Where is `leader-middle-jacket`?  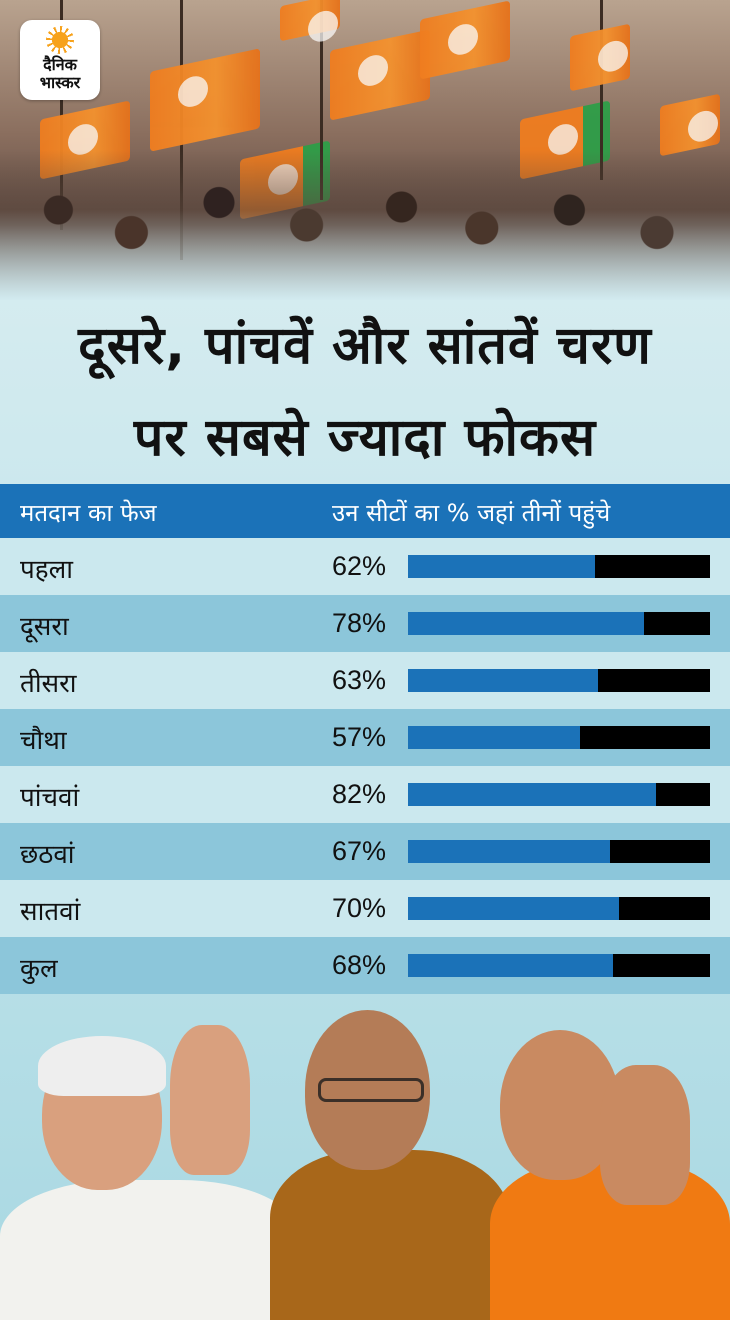
leader-middle-jacket is located at coordinates (390, 1235).